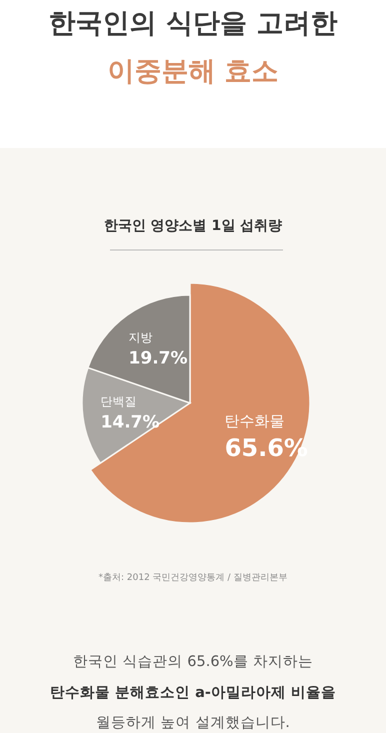  Describe the element at coordinates (140, 337) in the screenshot. I see `slice-label: 지방` at that location.